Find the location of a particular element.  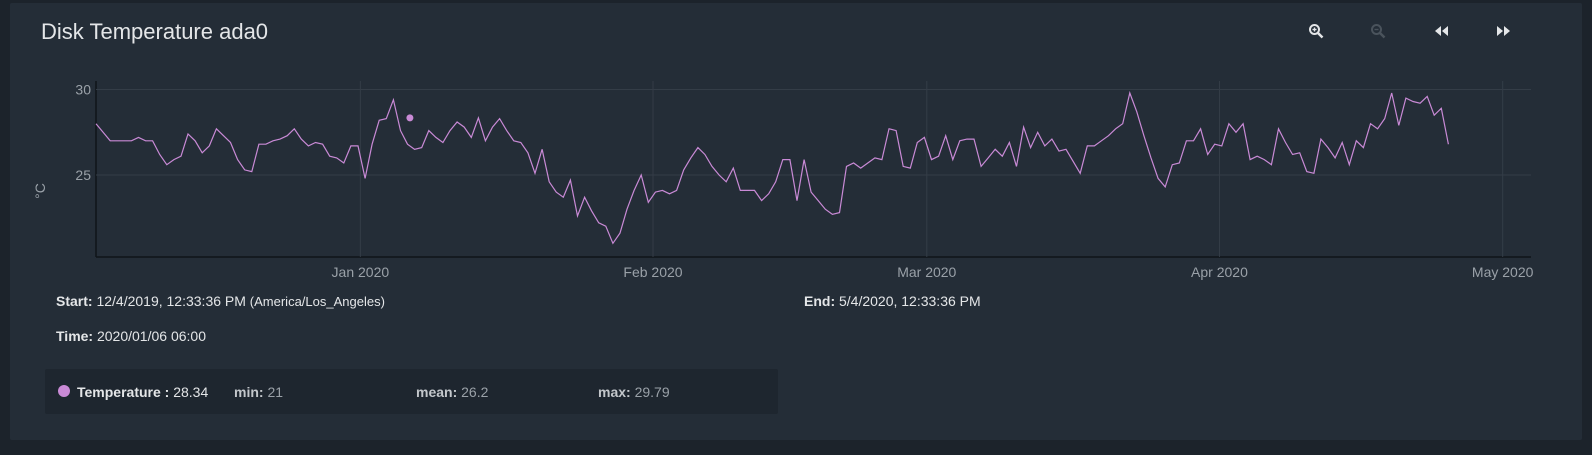

legend-max-value: 29.79 is located at coordinates (652, 392).